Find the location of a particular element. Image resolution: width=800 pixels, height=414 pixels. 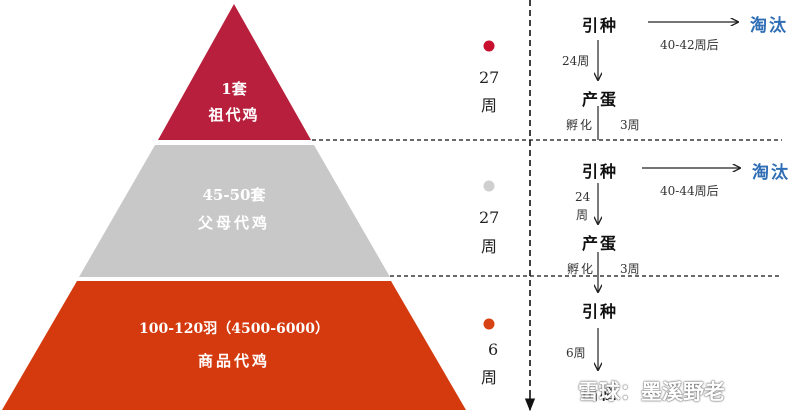

tier2-count: 45-50套 is located at coordinates (234, 195).